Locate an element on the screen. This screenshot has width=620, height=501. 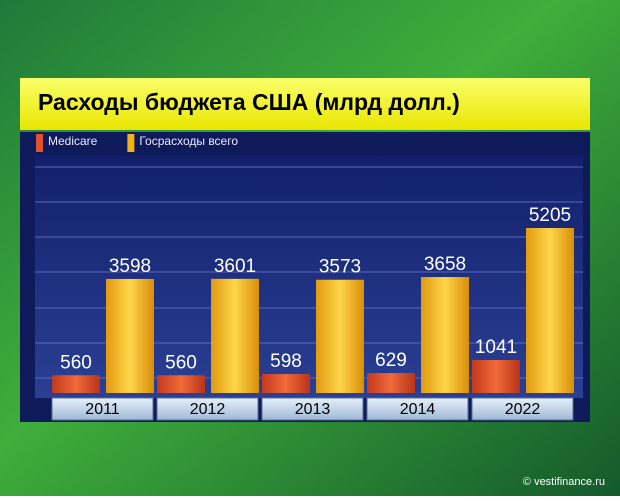
x-tick-label: 2013 is located at coordinates (313, 409).